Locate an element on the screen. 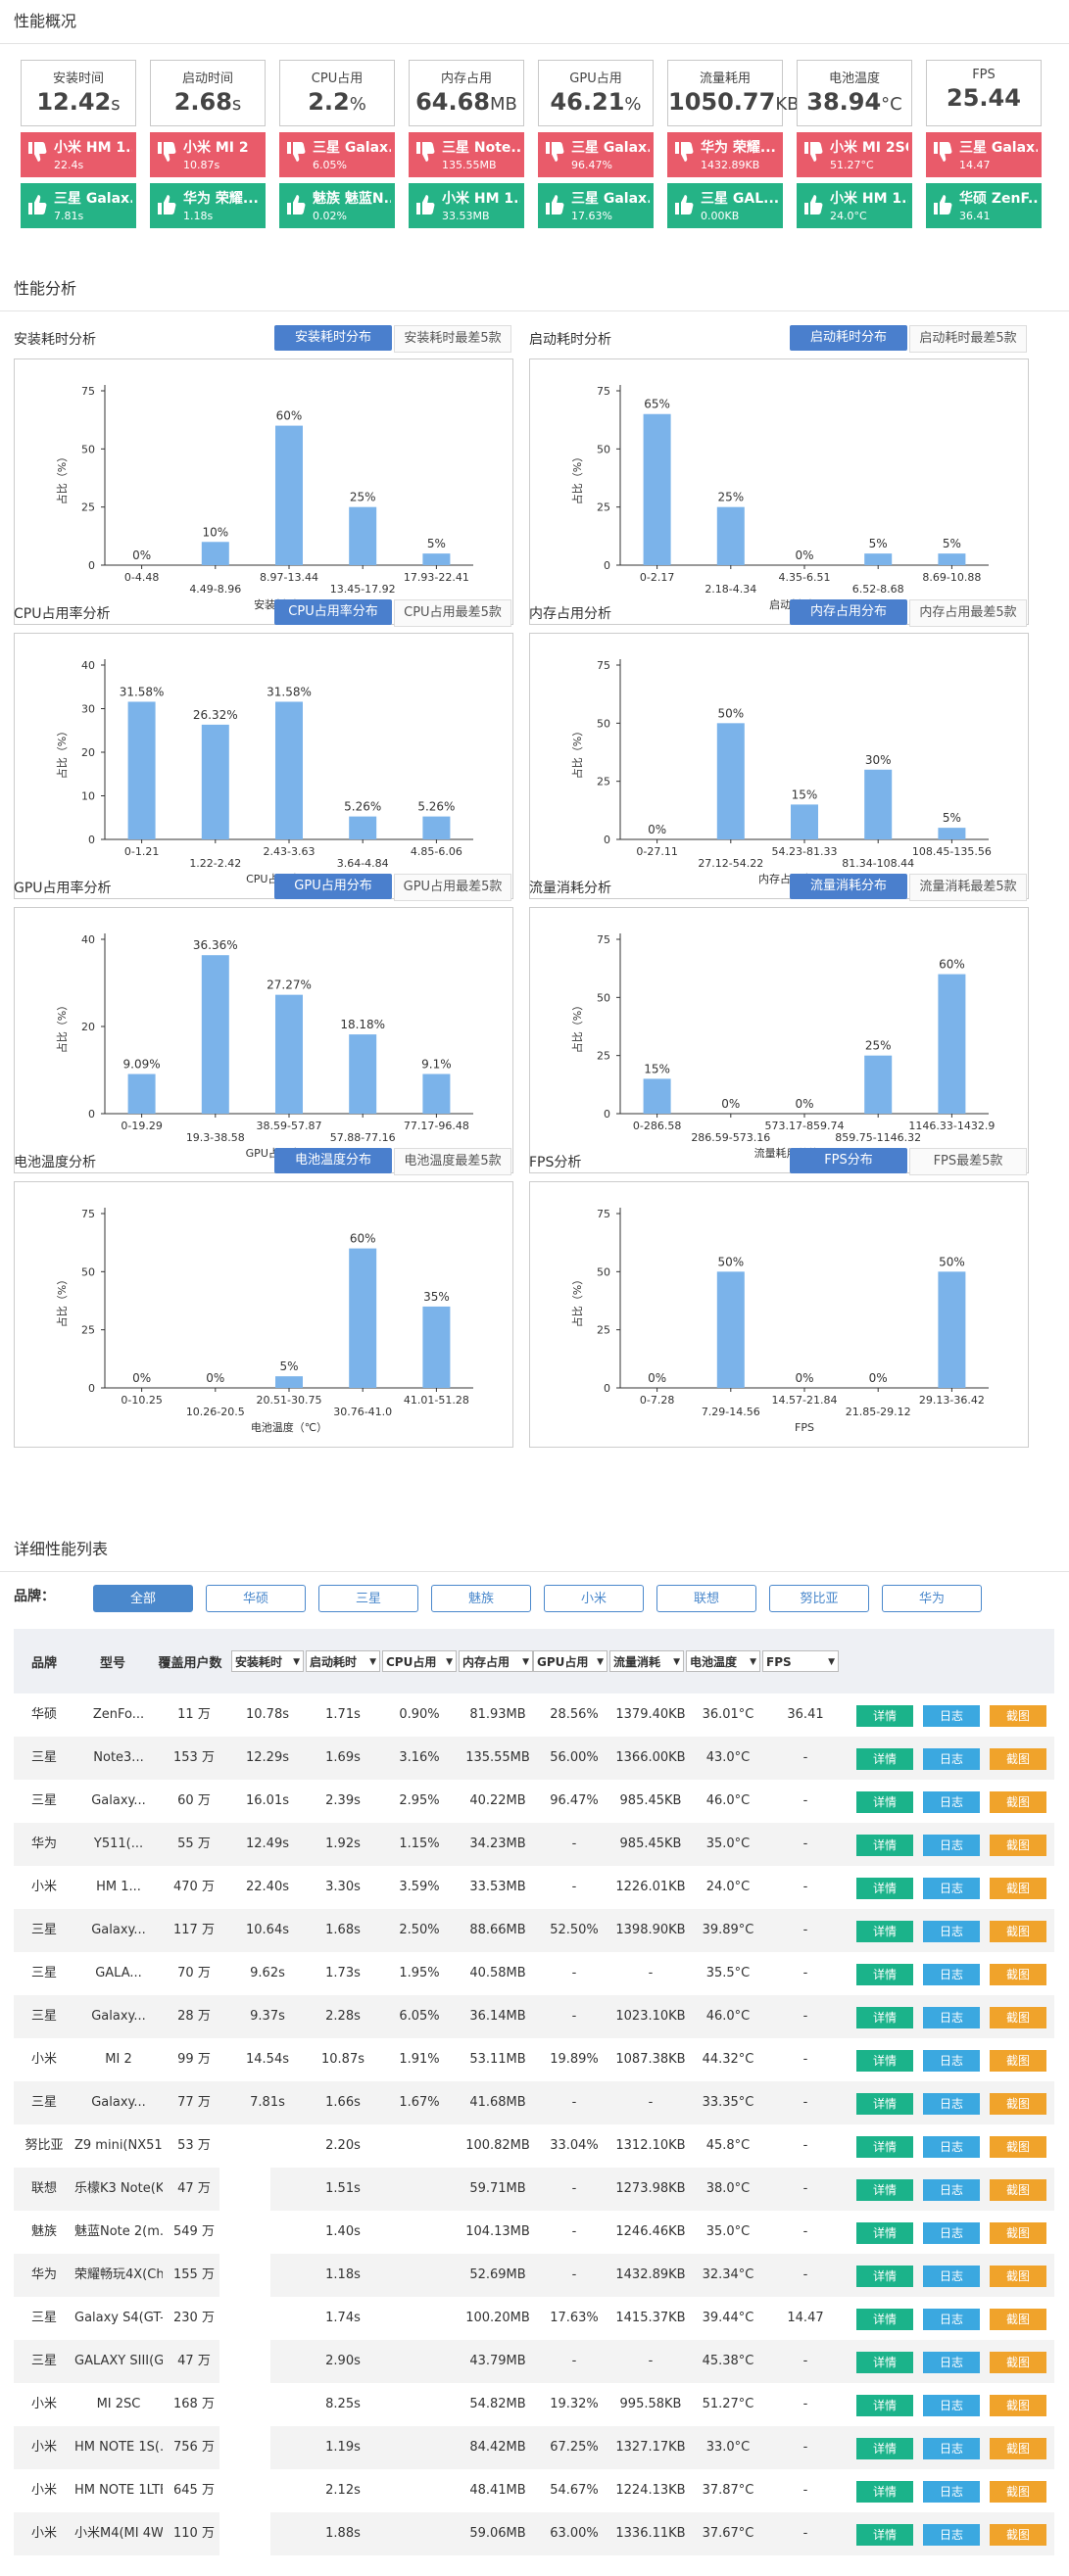 Image resolution: width=1069 pixels, height=2576 pixels. sort-select-fps: FPS ▼ is located at coordinates (801, 1661).